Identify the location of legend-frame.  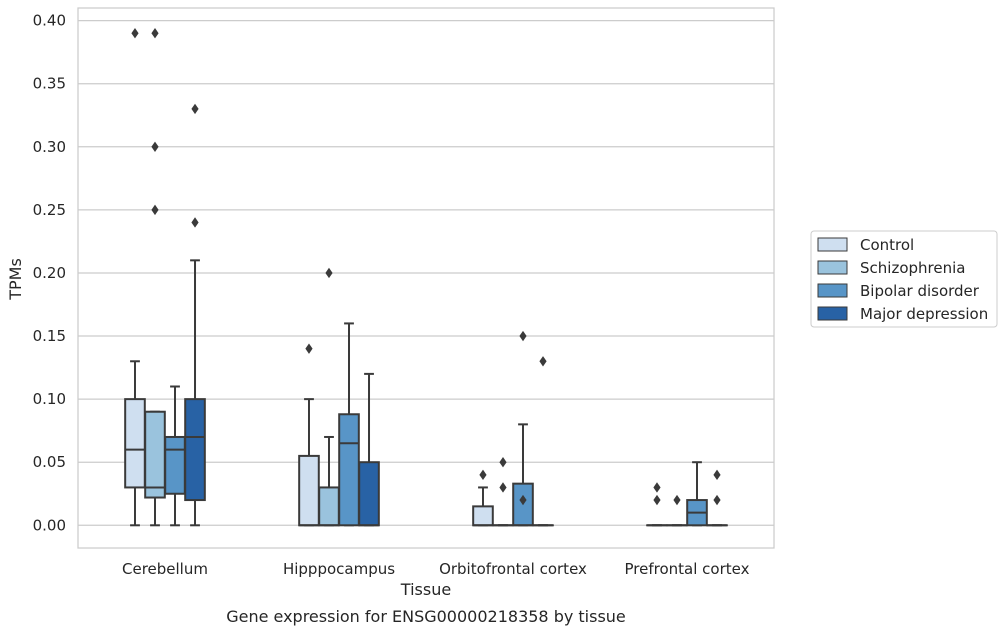
(904, 279).